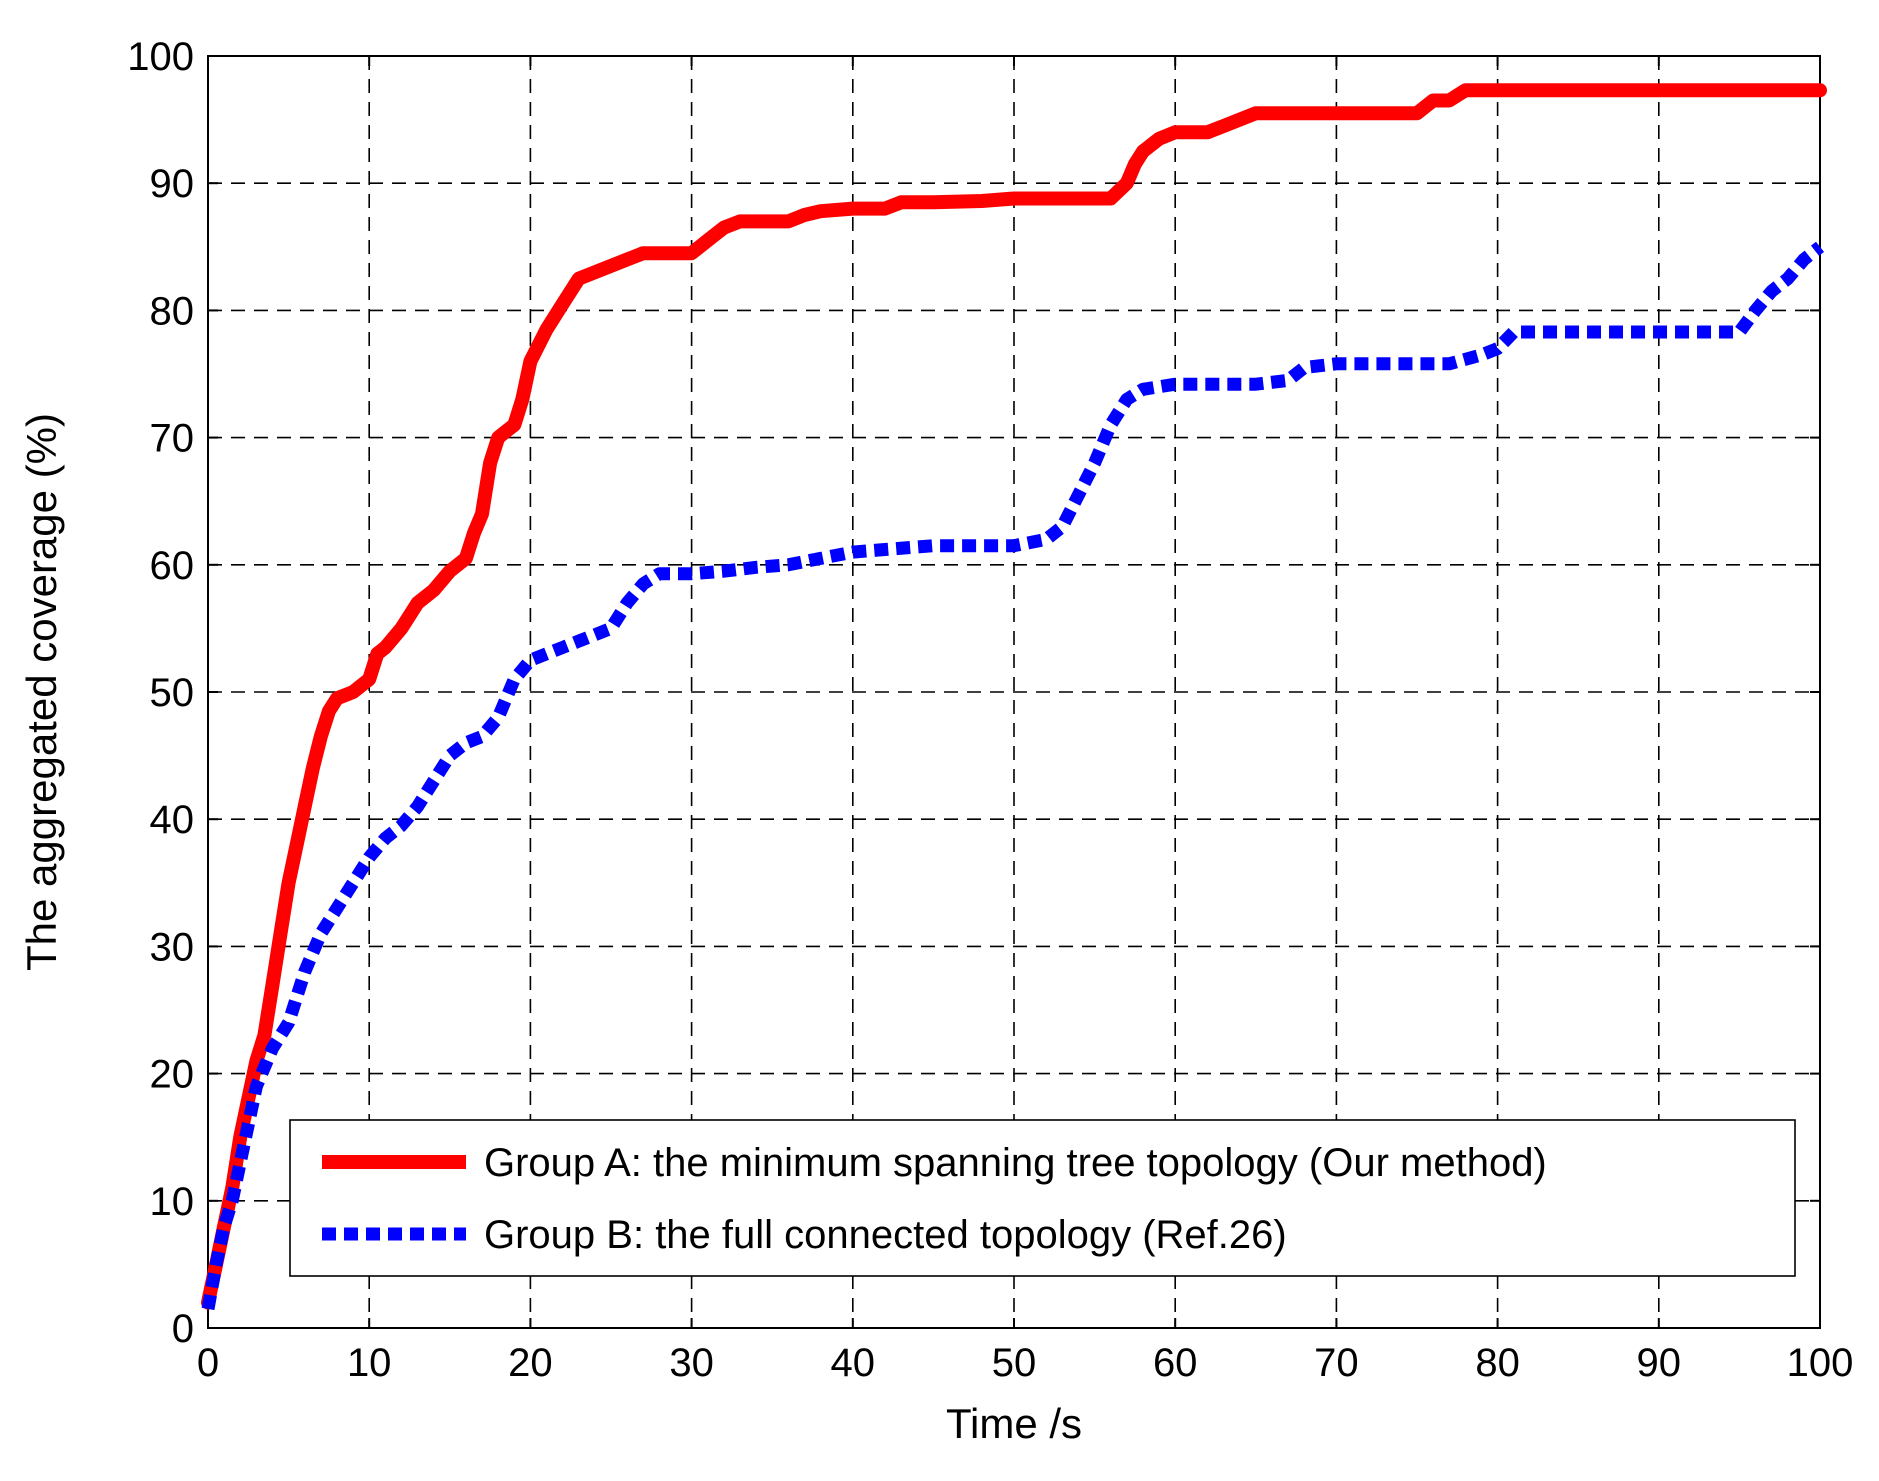  What do you see at coordinates (172, 820) in the screenshot?
I see `y-tick-label: 40` at bounding box center [172, 820].